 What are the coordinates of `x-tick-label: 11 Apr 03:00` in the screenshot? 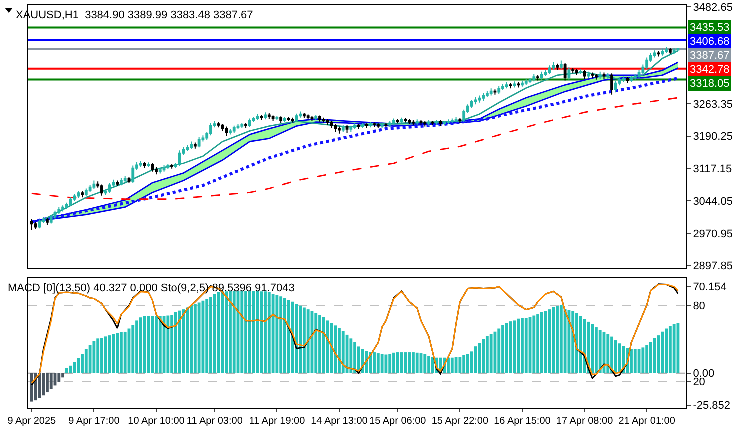 It's located at (215, 421).